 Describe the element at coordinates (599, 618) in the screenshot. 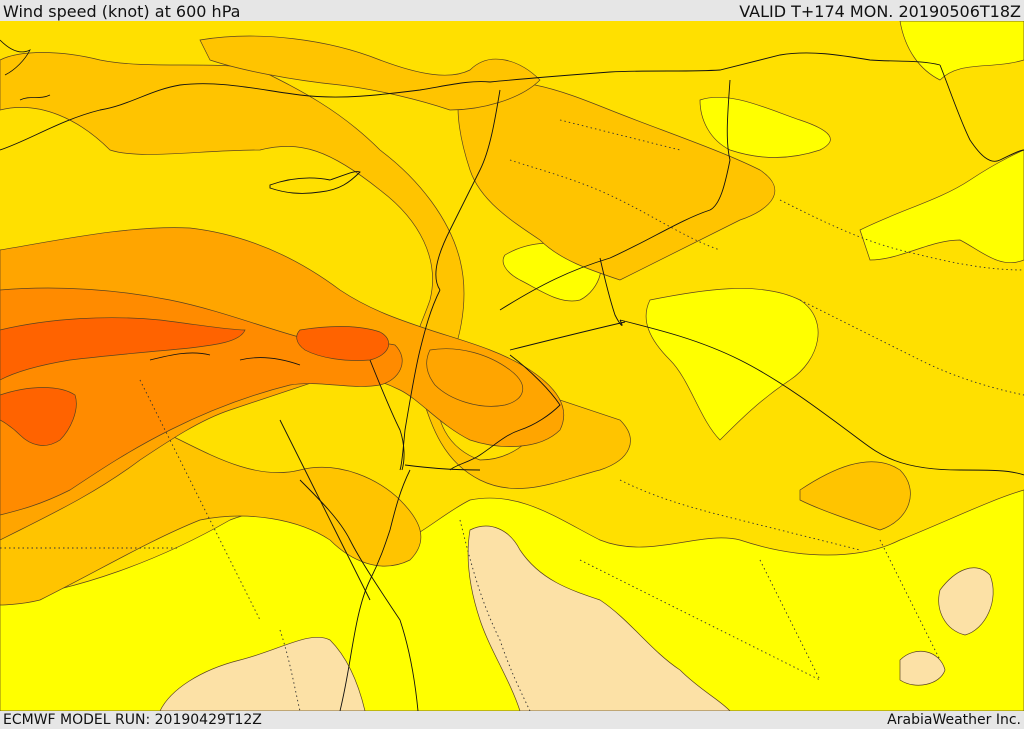

I see `band-peach-saudi` at that location.